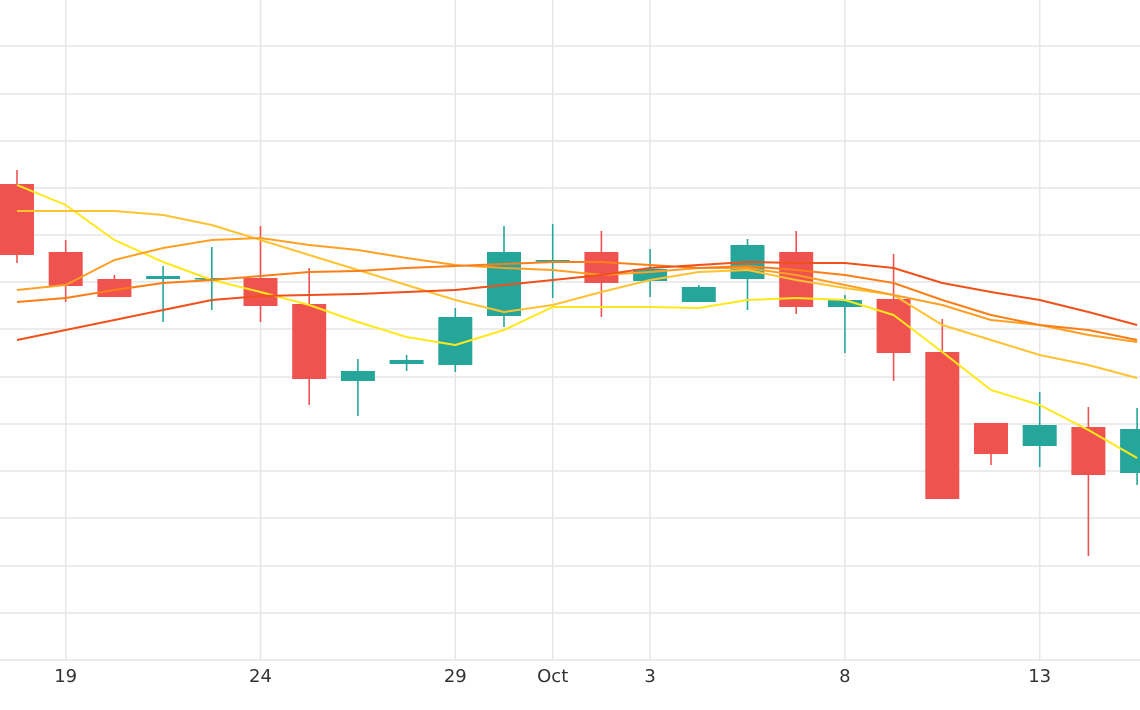 Image resolution: width=1140 pixels, height=710 pixels. What do you see at coordinates (844, 676) in the screenshot?
I see `x-tick-label: 8` at bounding box center [844, 676].